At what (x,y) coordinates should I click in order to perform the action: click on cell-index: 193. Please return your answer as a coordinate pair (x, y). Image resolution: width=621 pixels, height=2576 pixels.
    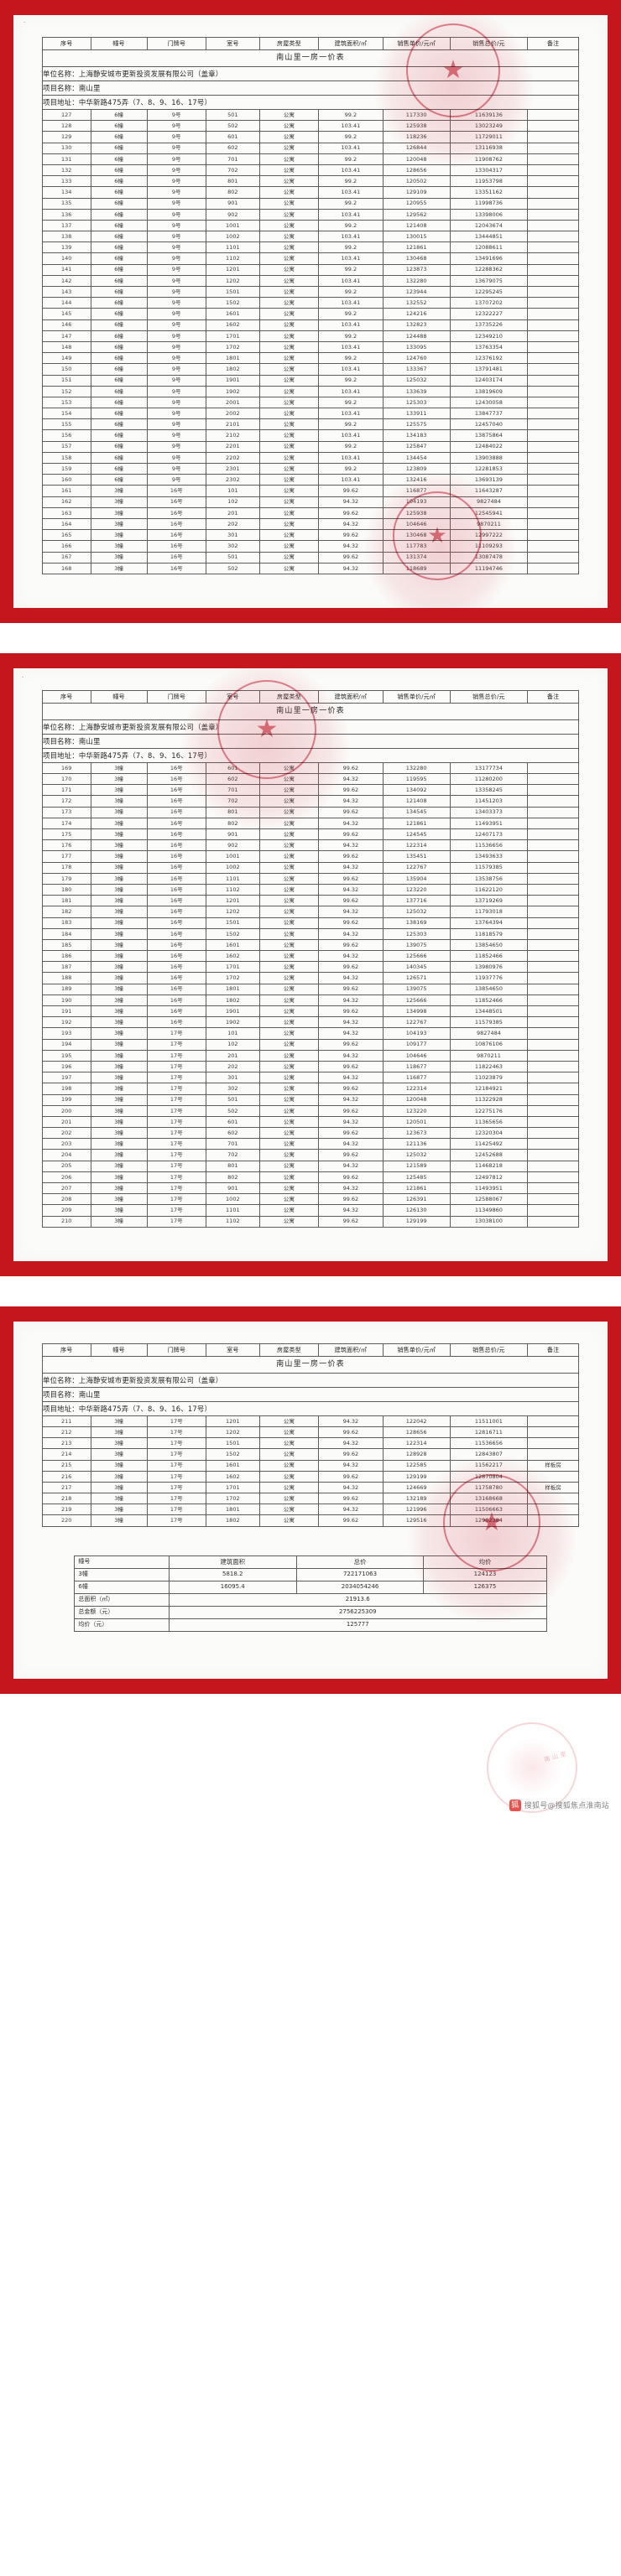
    Looking at the image, I should click on (66, 1033).